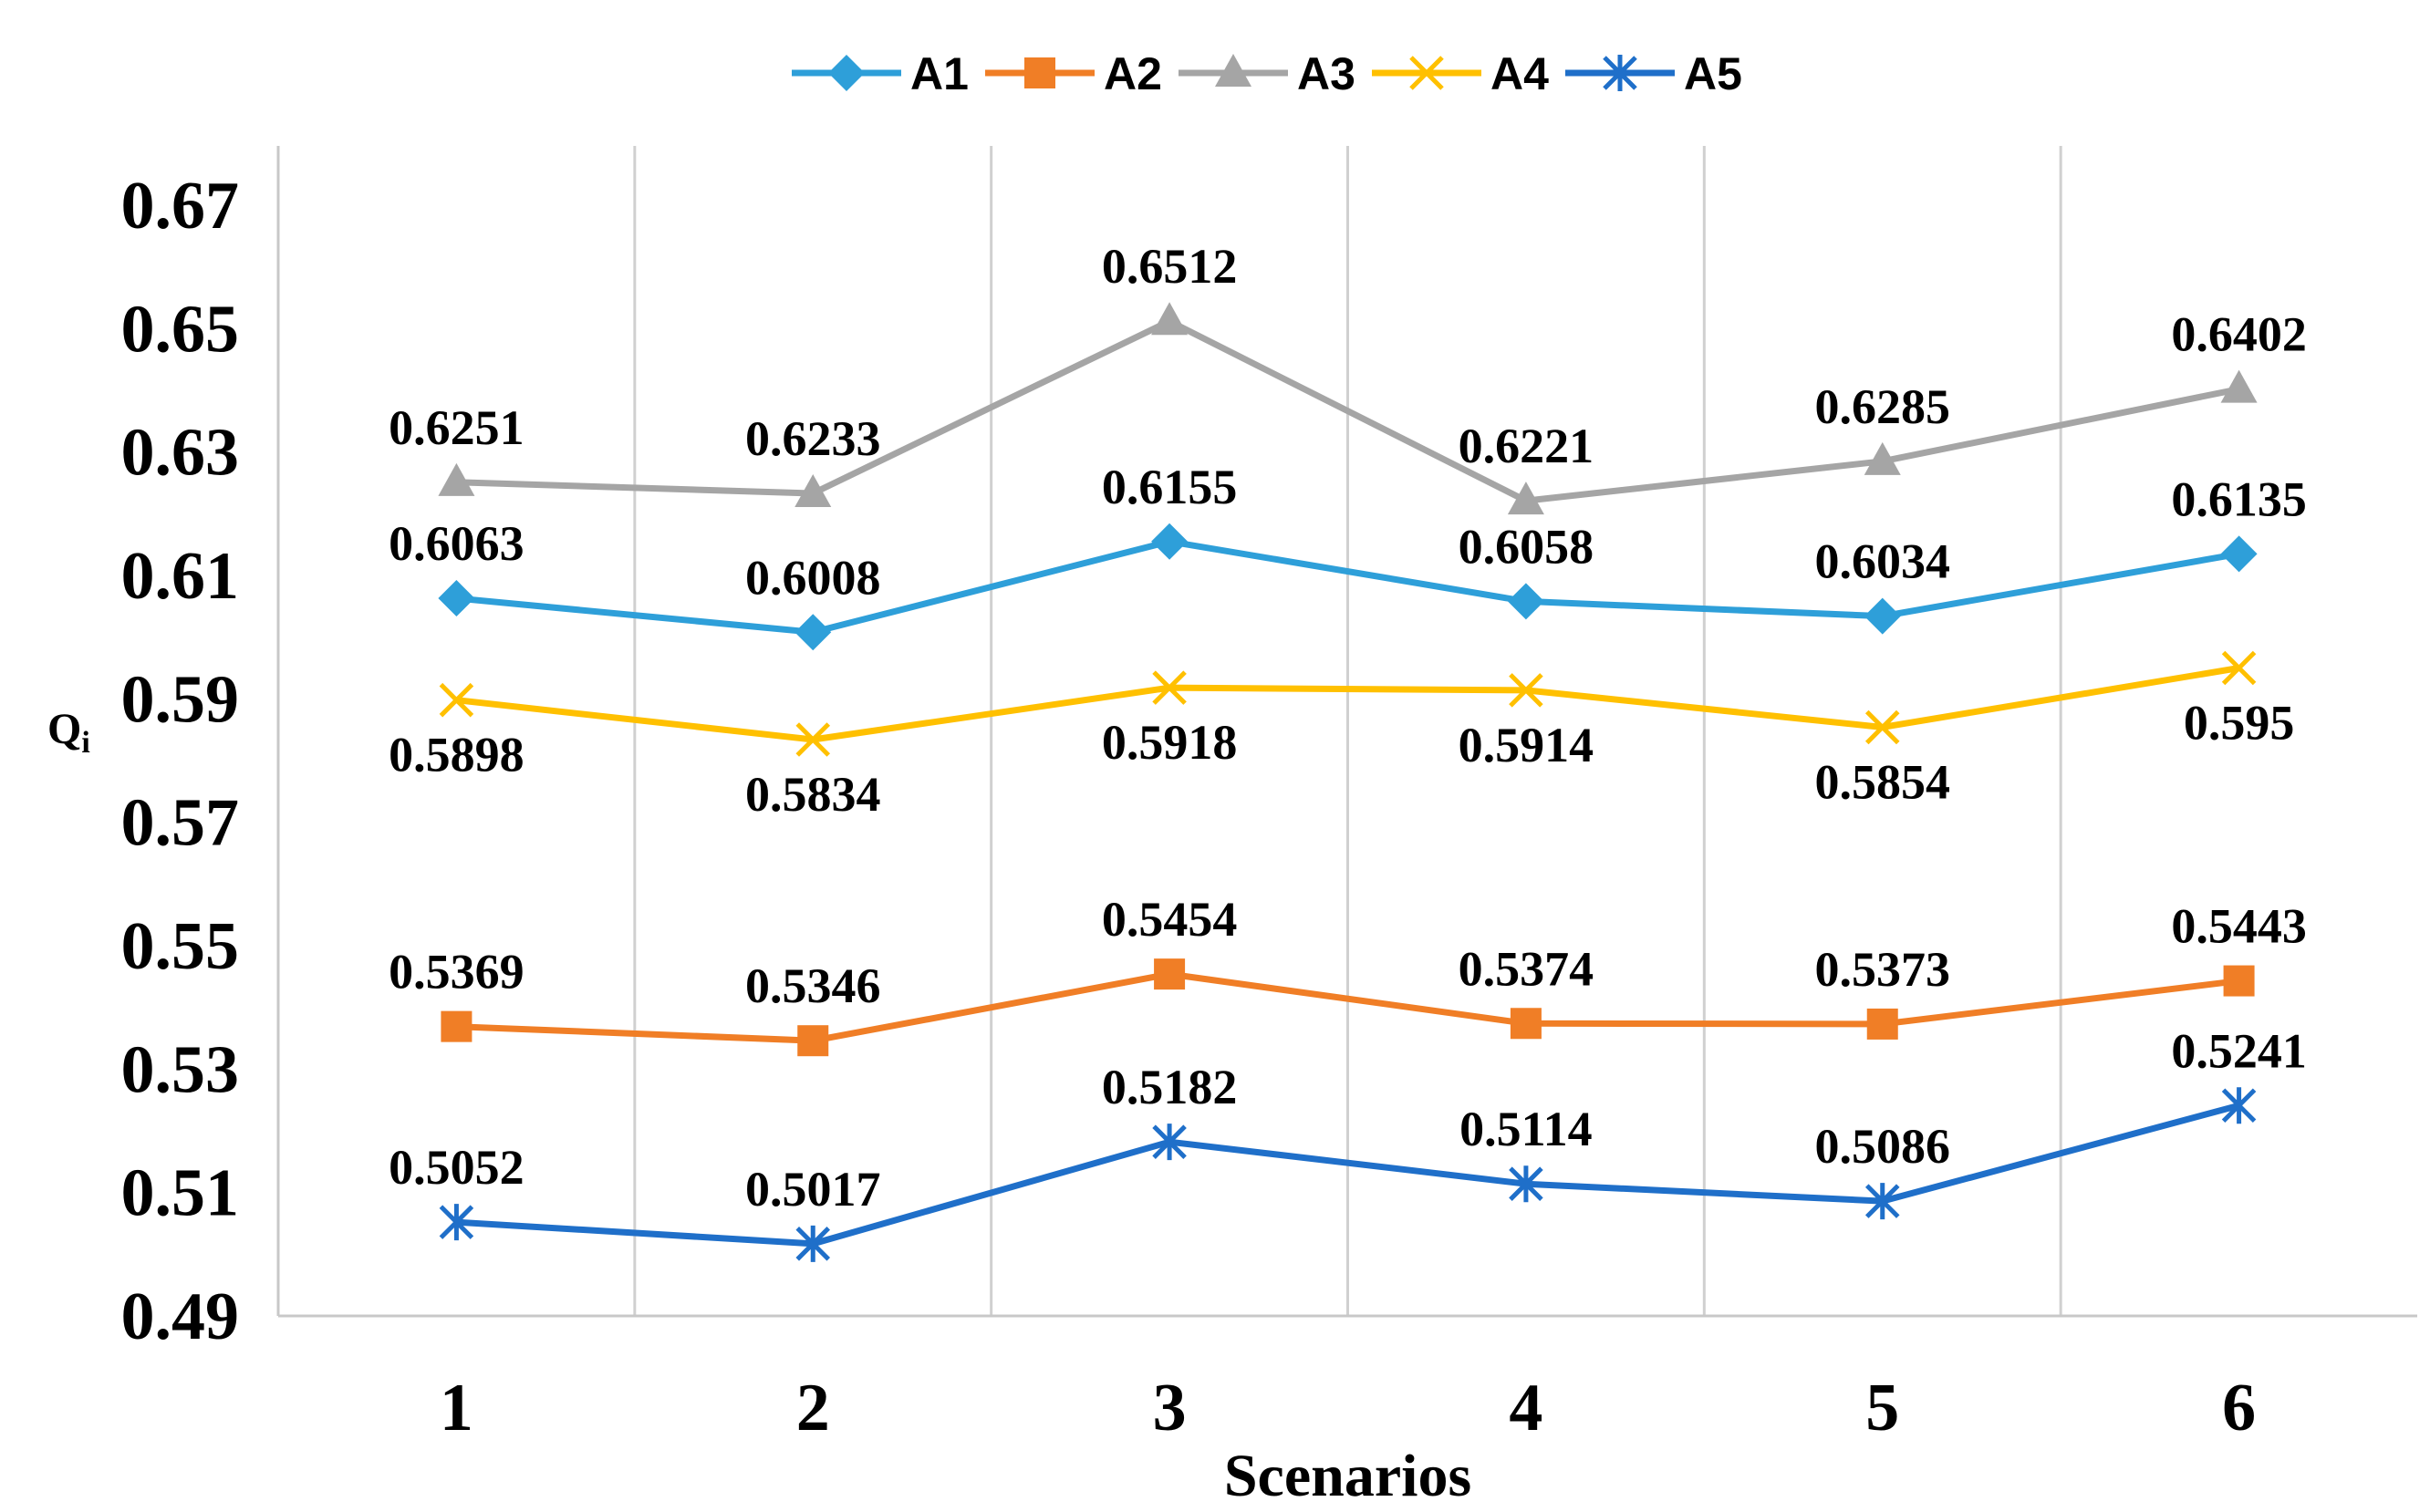 This screenshot has height=1512, width=2430. What do you see at coordinates (1326, 73) in the screenshot?
I see `legend-label-a3: A3` at bounding box center [1326, 73].